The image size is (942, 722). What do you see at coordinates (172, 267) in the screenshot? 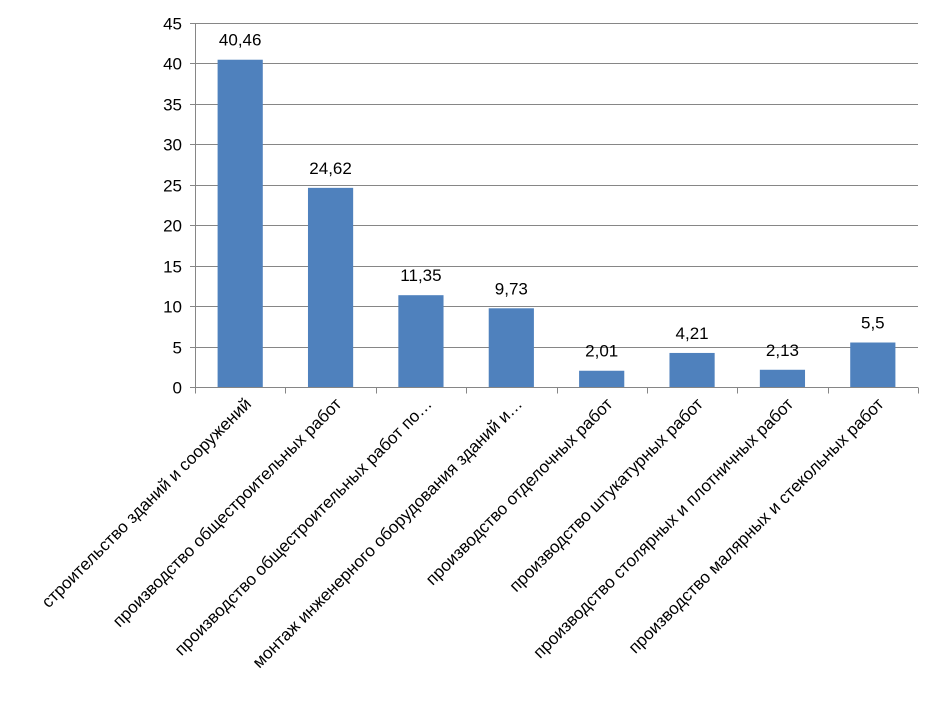
I see `y-tick-label: 15` at bounding box center [172, 267].